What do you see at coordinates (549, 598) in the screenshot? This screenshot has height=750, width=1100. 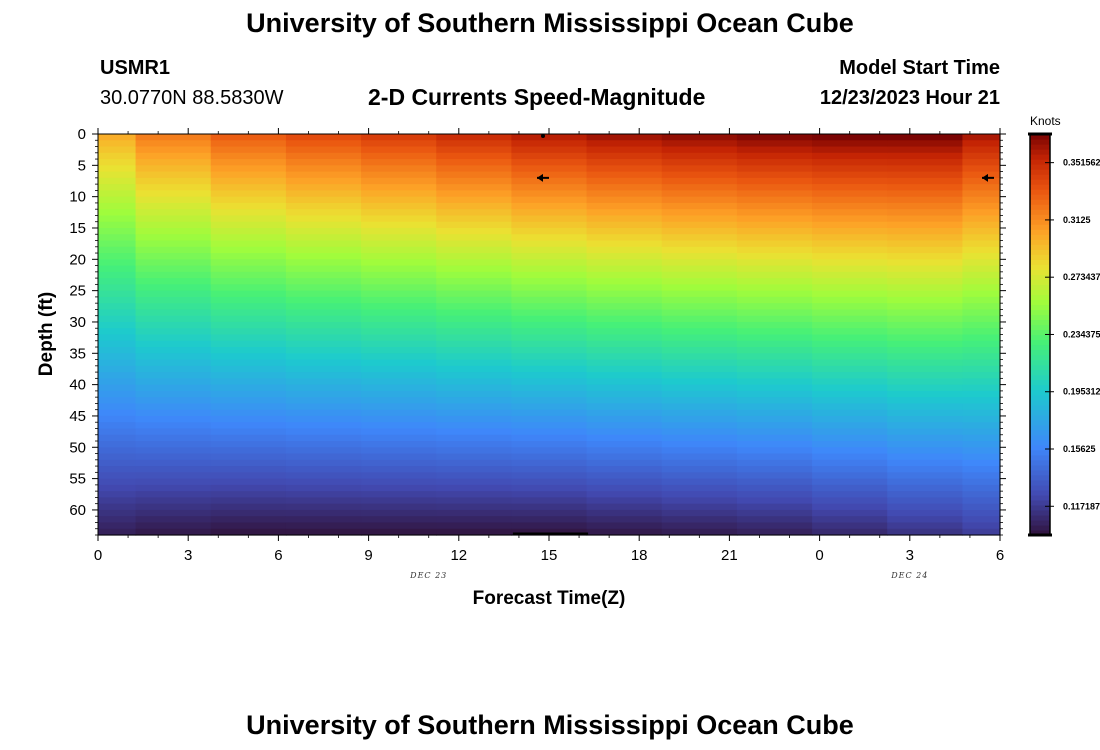 I see `x-axis-label: Forecast Time(Z)` at bounding box center [549, 598].